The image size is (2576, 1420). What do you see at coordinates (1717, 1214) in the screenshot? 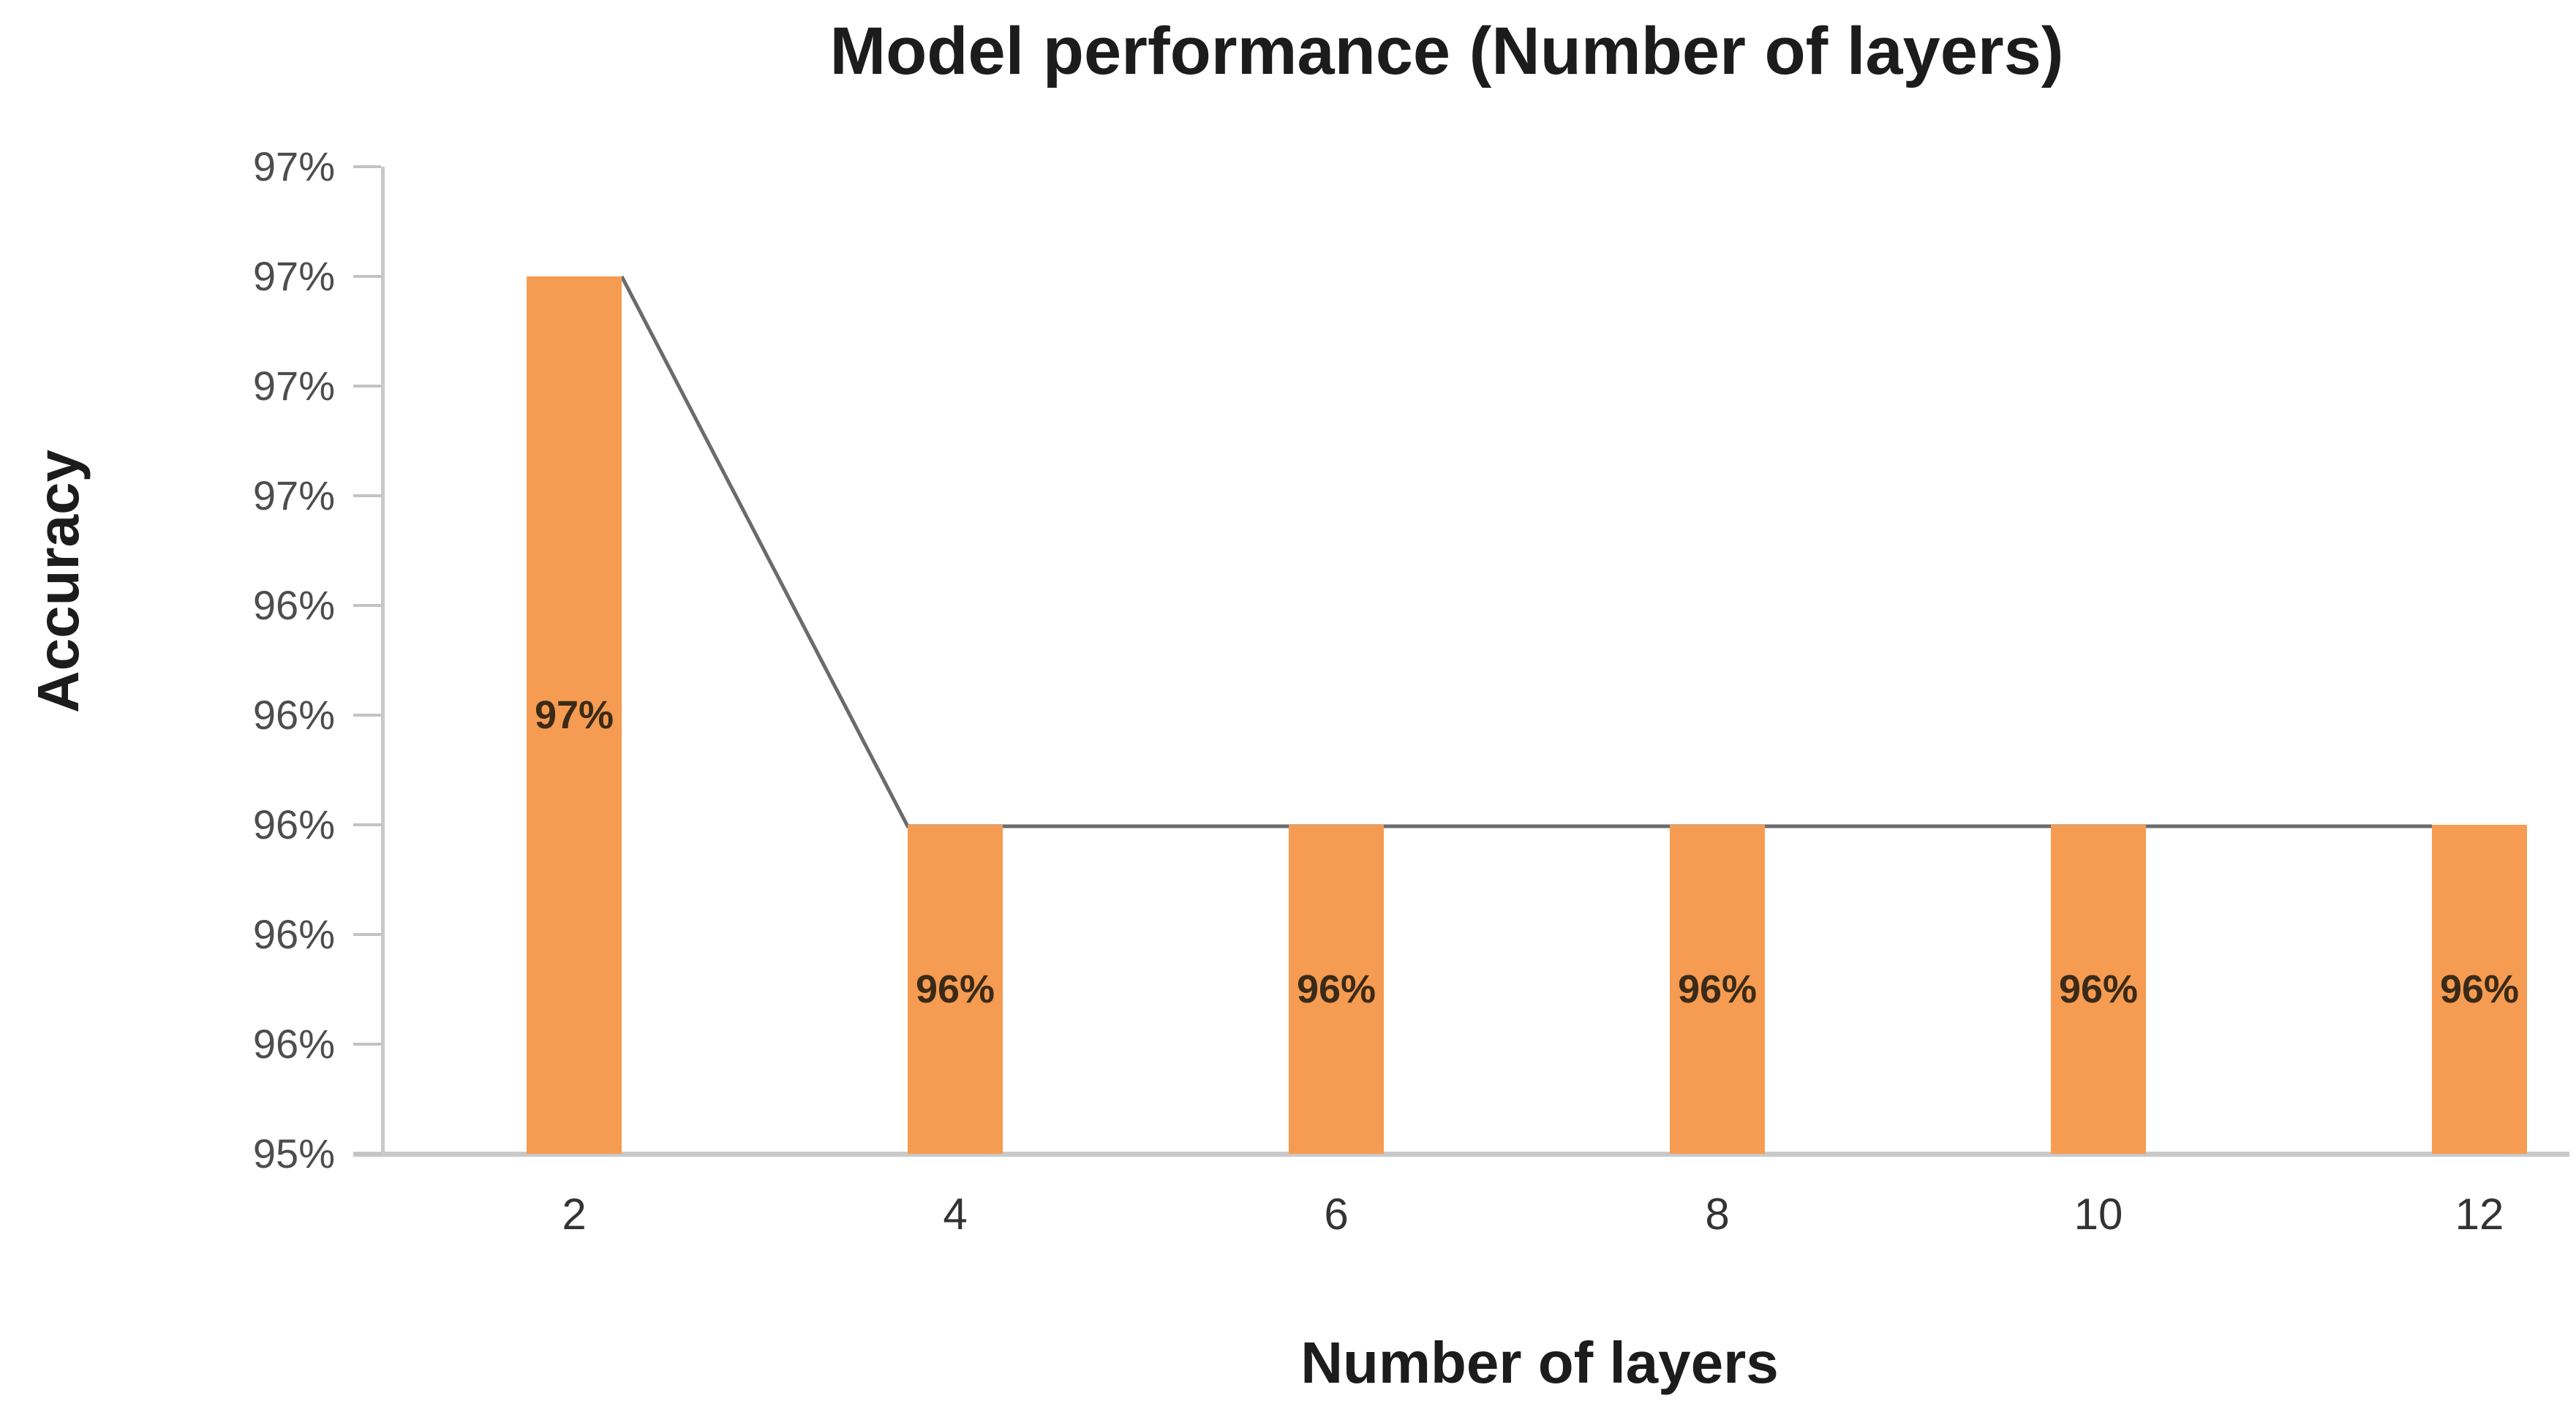
I see `x-tick-label: 8` at bounding box center [1717, 1214].